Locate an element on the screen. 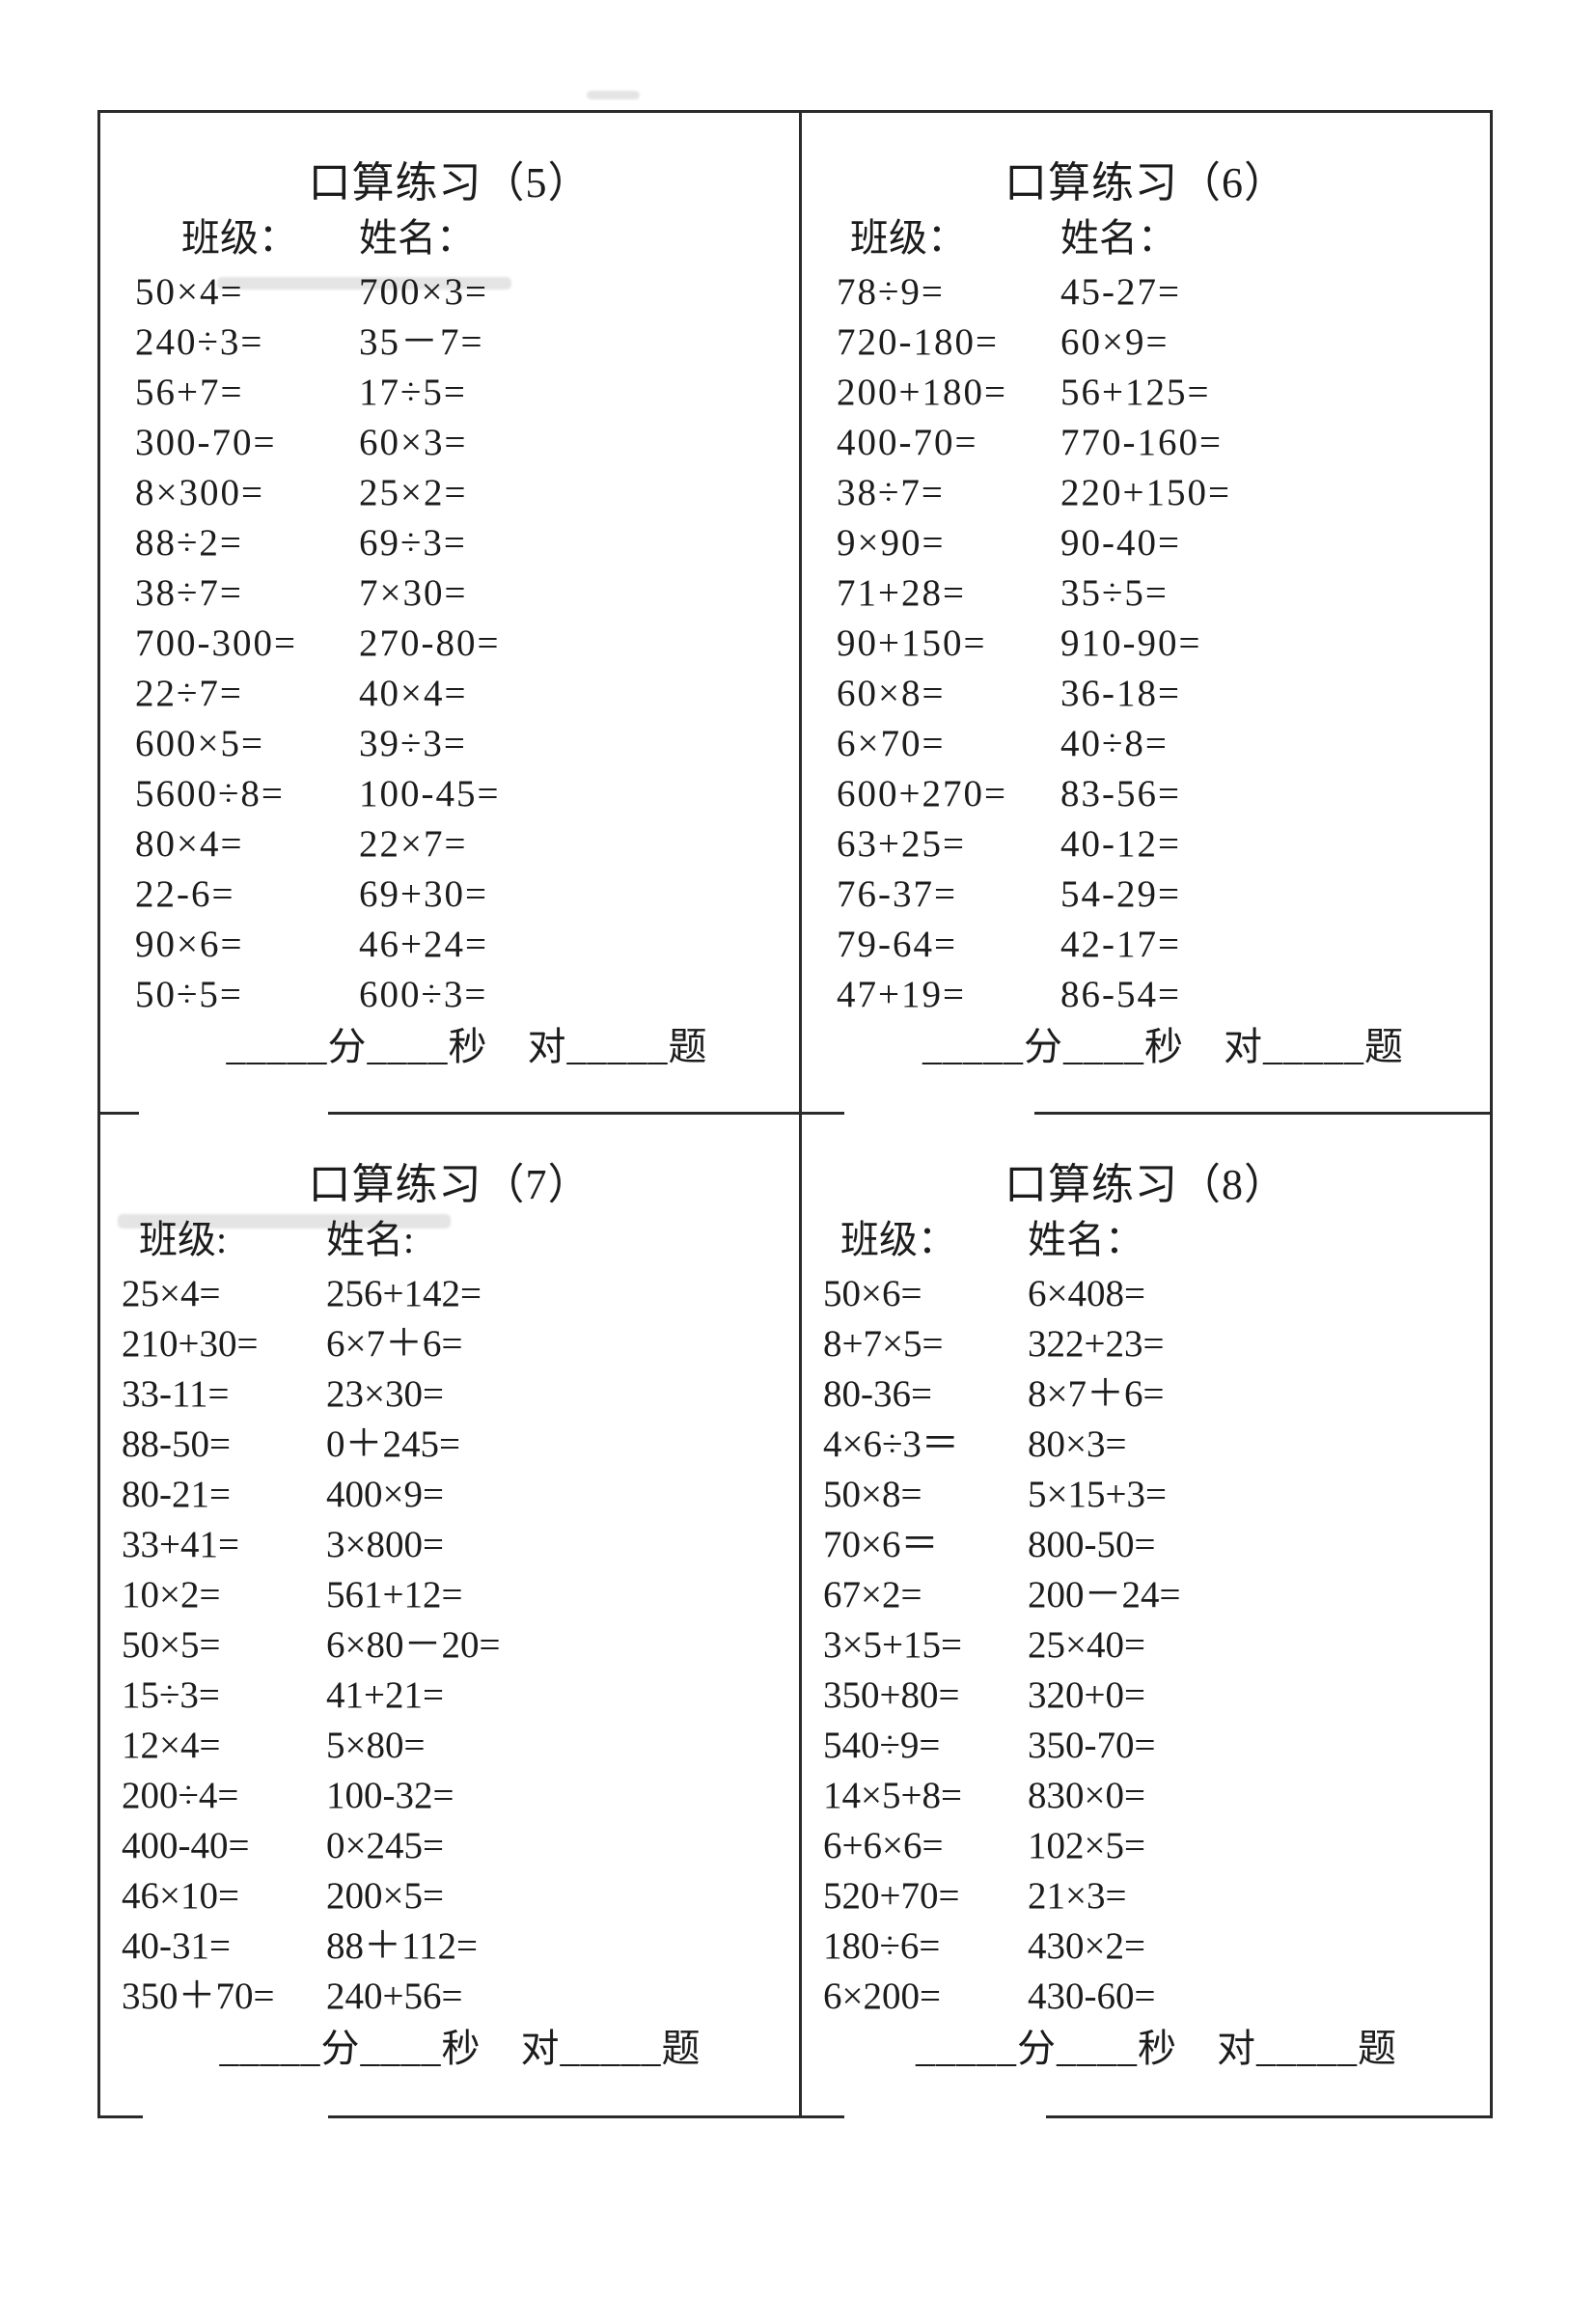 This screenshot has height=2321, width=1596. problem-row: 240÷3= 35－7= is located at coordinates (467, 343).